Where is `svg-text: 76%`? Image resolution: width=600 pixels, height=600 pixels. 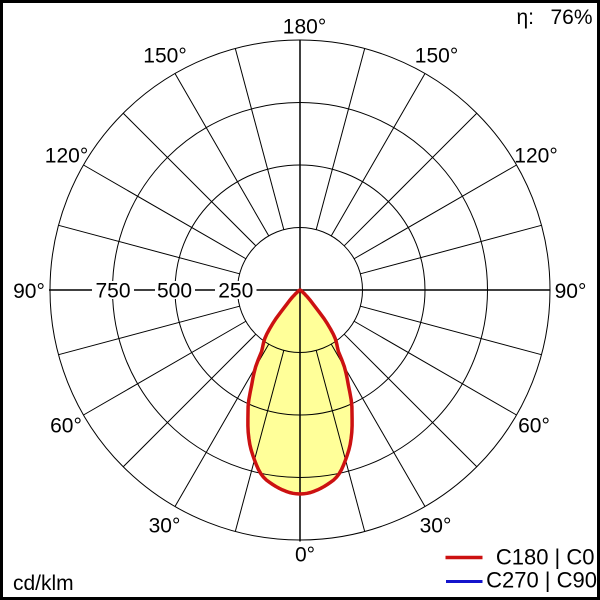 svg-text: 76% is located at coordinates (571, 17).